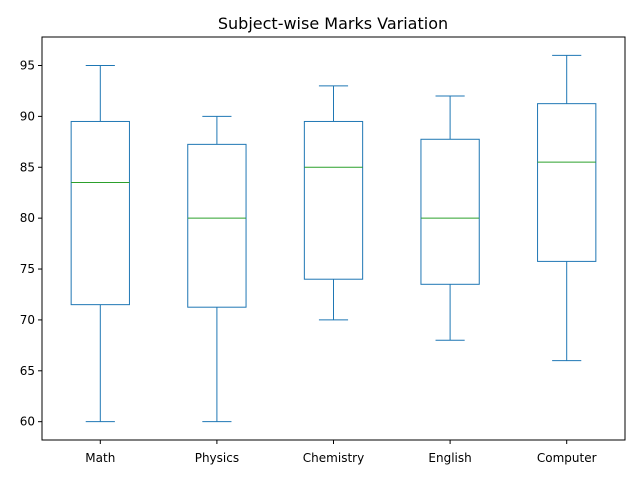 Image resolution: width=640 pixels, height=480 pixels. What do you see at coordinates (217, 458) in the screenshot?
I see `x-tick-label: Physics` at bounding box center [217, 458].